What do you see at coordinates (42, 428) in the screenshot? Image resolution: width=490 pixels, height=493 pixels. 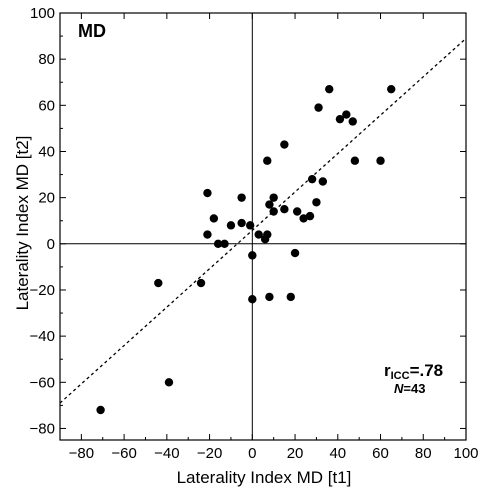 I see `y-tick-label: −80` at bounding box center [42, 428].